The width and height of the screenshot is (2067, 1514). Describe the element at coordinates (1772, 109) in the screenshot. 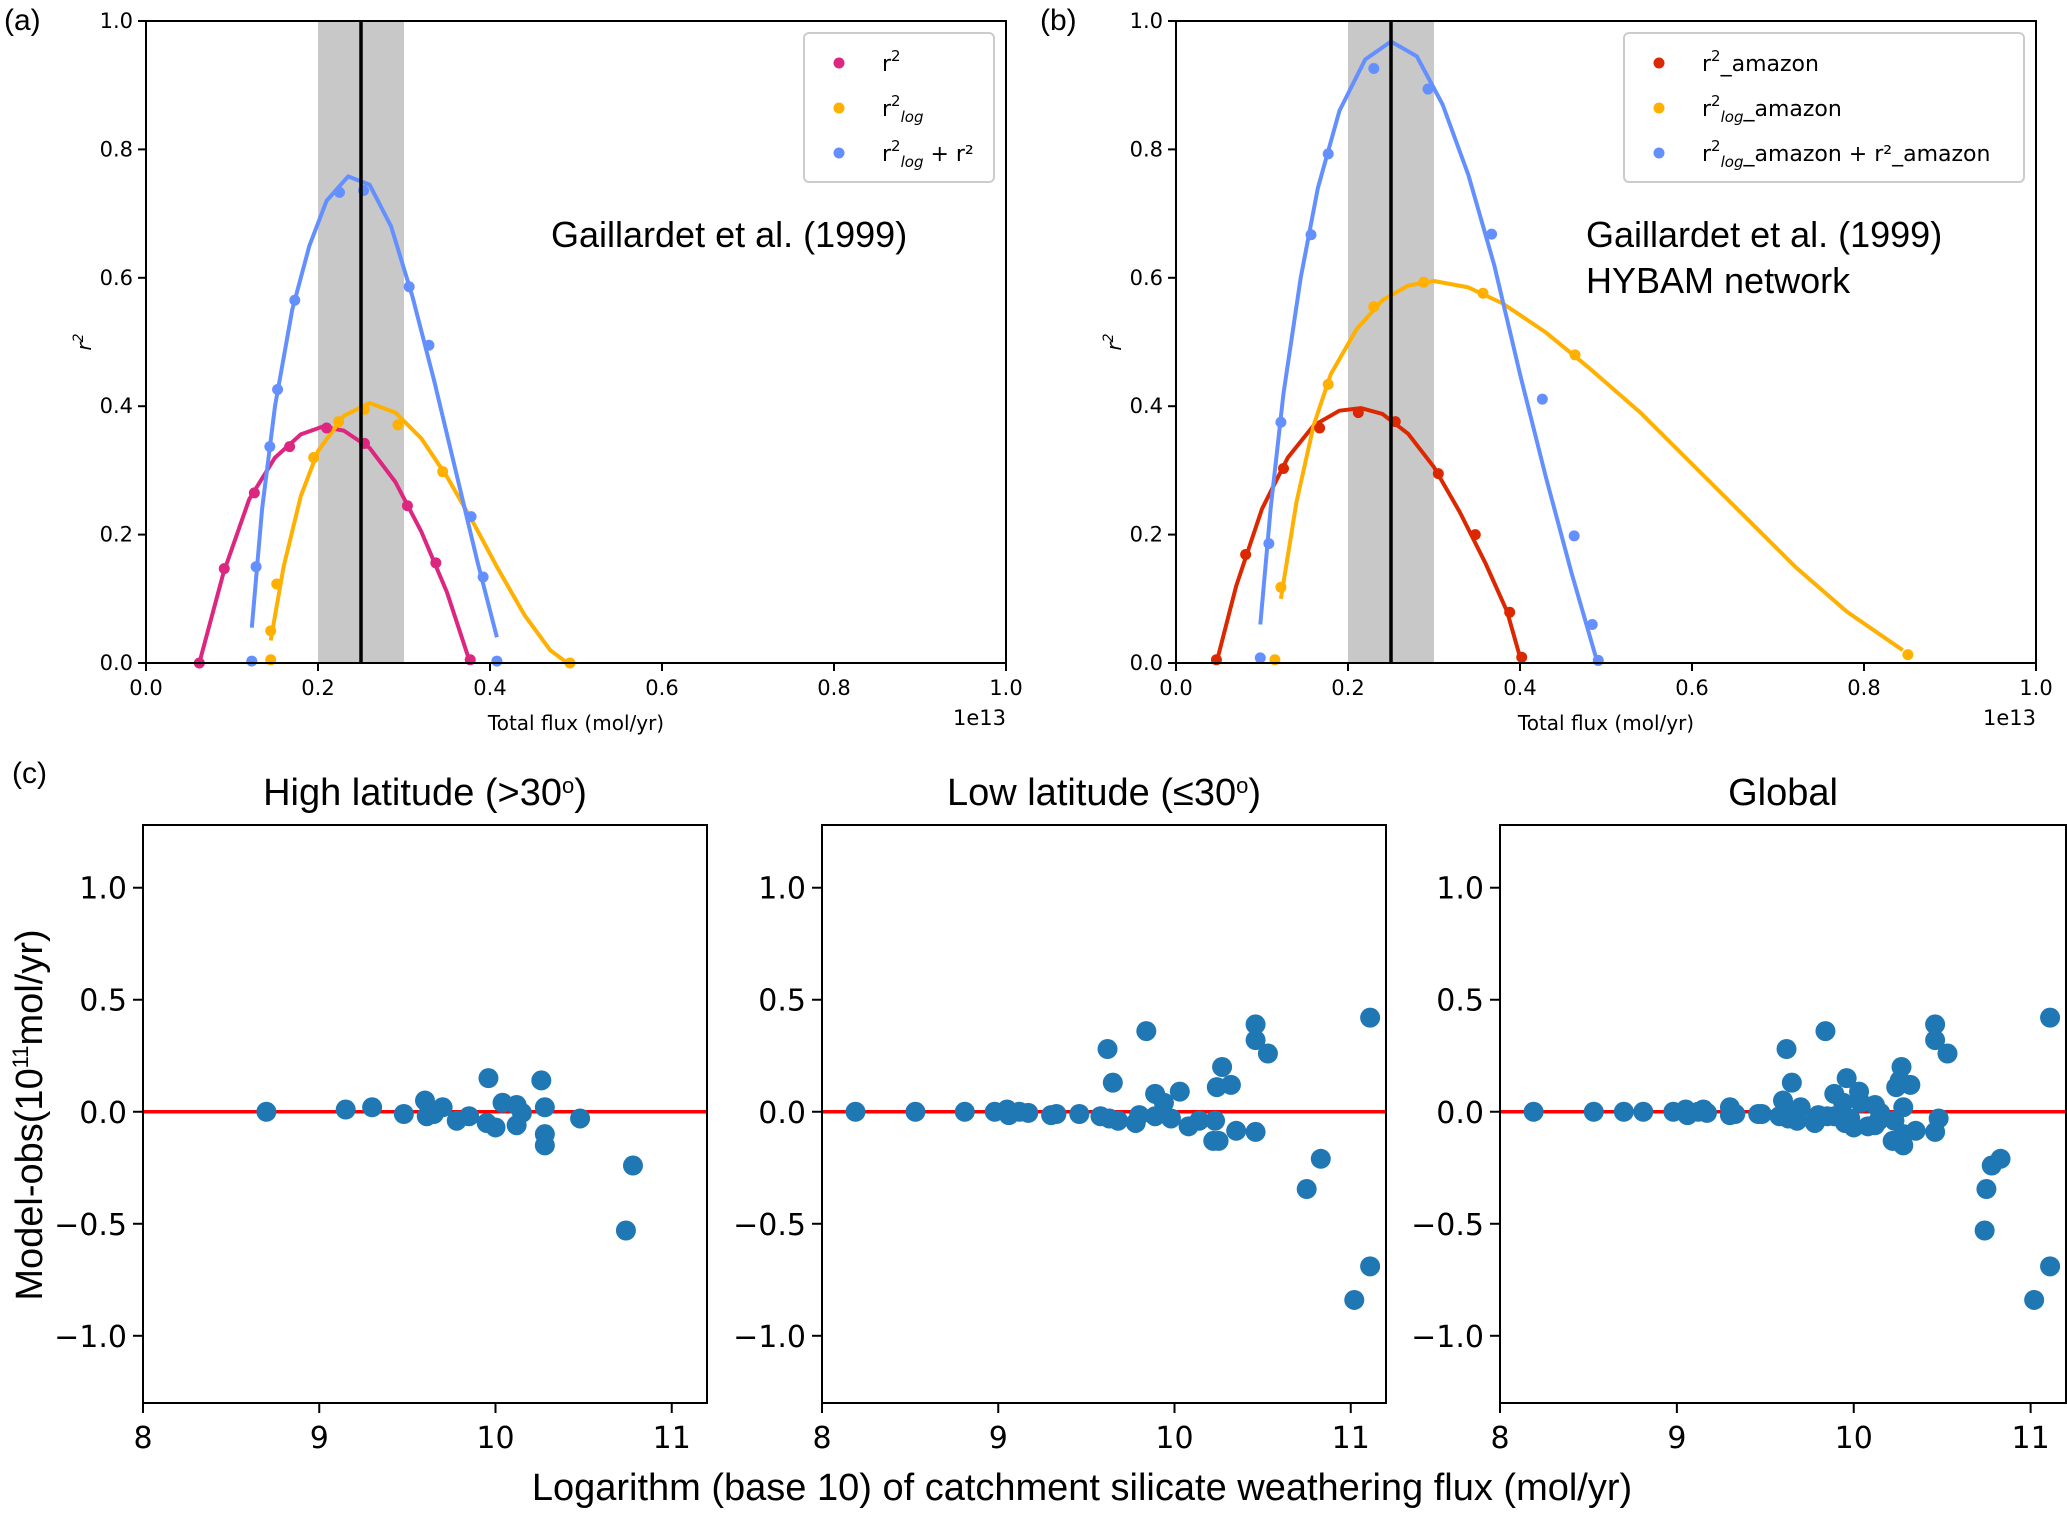

I see `legend-label-2: r2log_amazon` at that location.